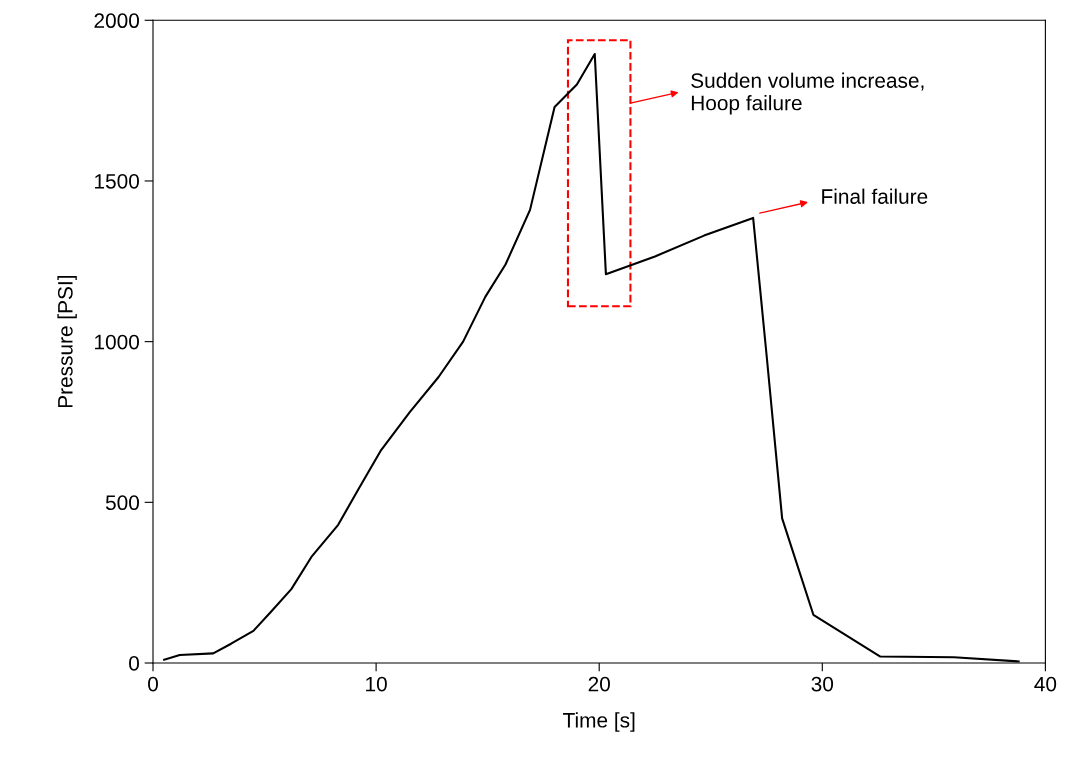 The height and width of the screenshot is (780, 1070). What do you see at coordinates (376, 684) in the screenshot?
I see `x-tick-label: 10` at bounding box center [376, 684].